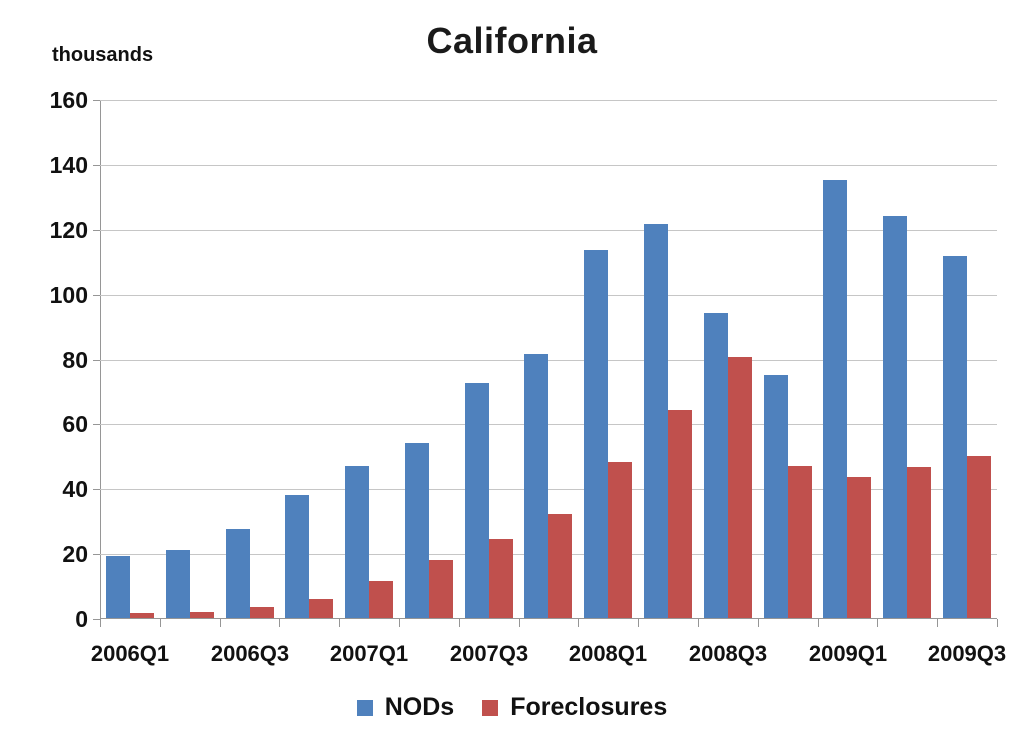 This screenshot has width=1024, height=747. What do you see at coordinates (357, 542) in the screenshot?
I see `bar-nods-2007Q1` at bounding box center [357, 542].